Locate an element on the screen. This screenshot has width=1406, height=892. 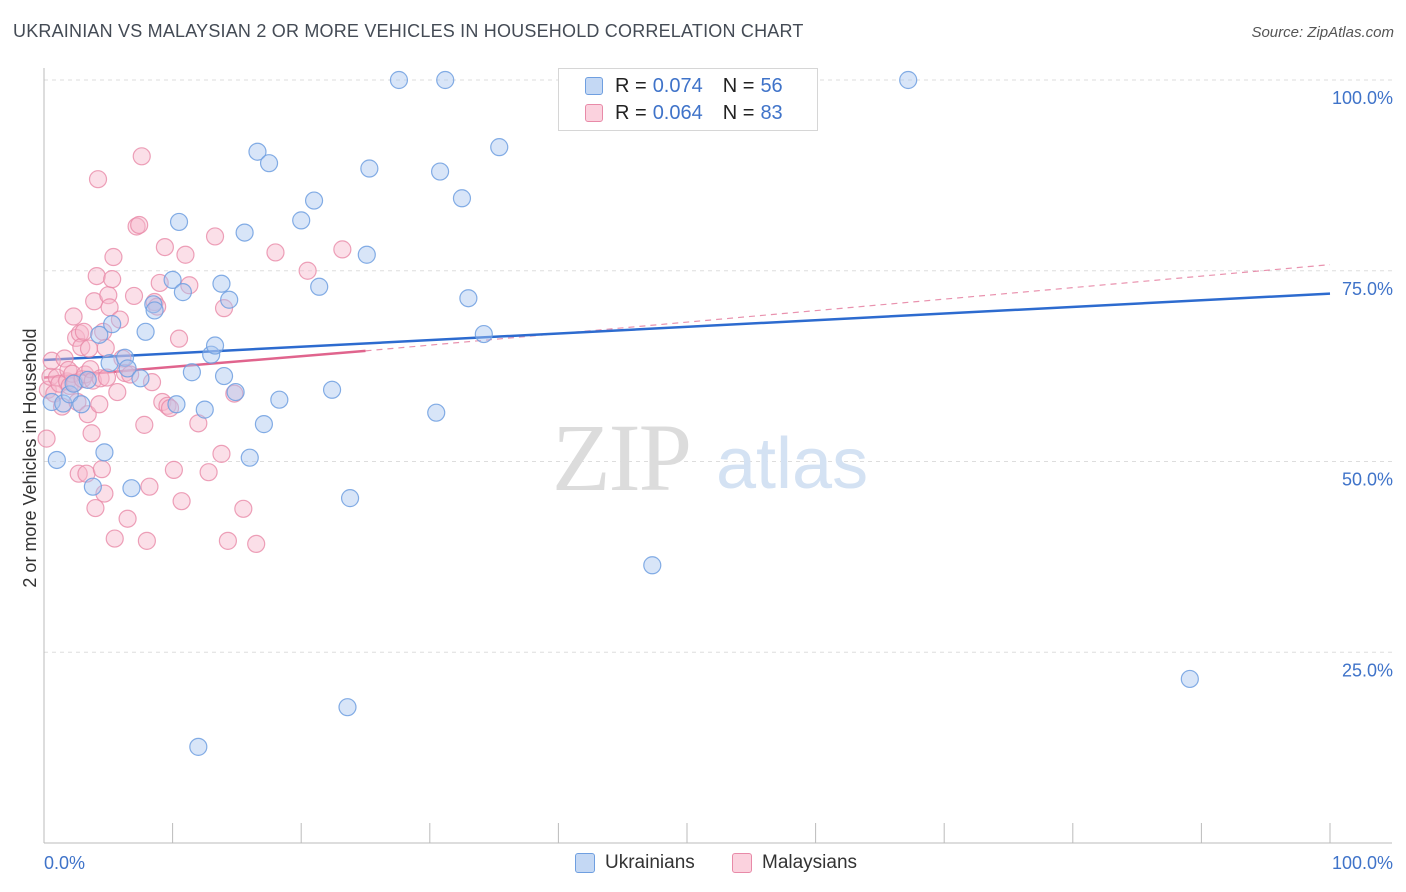
correlation-legend: R = 0.074 N = 56 R = 0.064 N = 83 is located at coordinates (688, 99).